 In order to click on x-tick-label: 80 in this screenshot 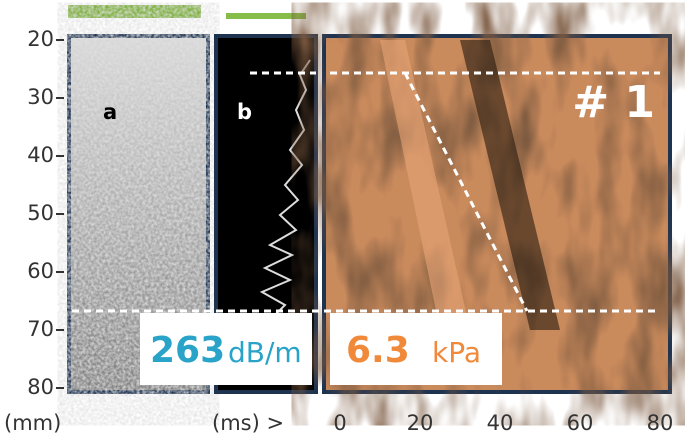, I will do `click(660, 423)`.